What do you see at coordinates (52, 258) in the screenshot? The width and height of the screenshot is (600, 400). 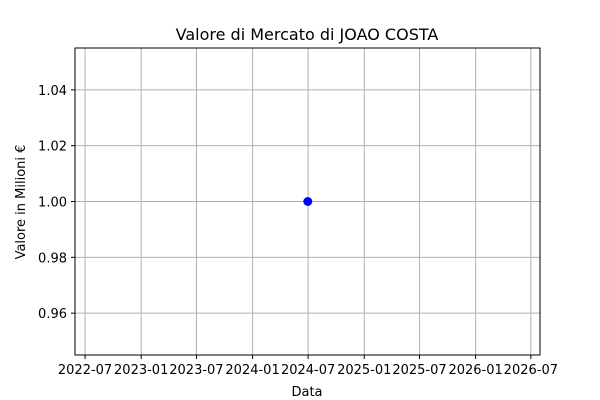 I see `y-tick-label: 0.98` at bounding box center [52, 258].